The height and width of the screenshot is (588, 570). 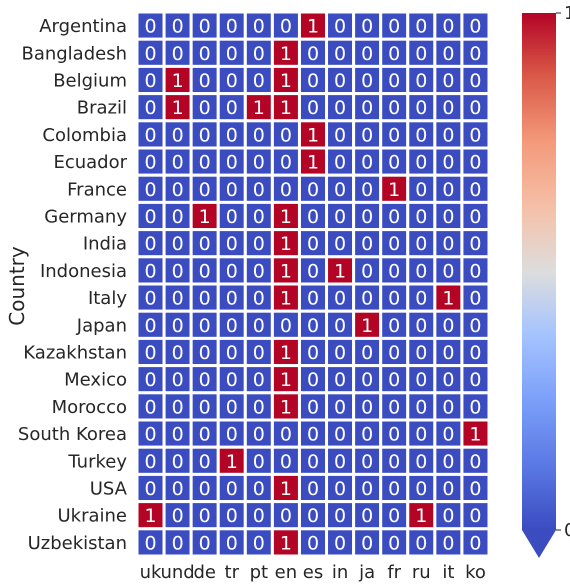 I want to click on column-label: es, so click(x=313, y=572).